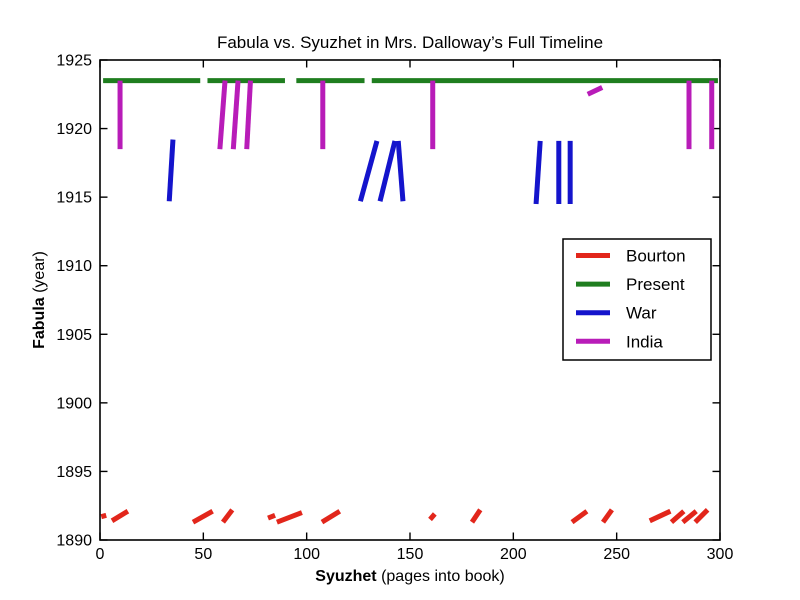 The image size is (800, 600). I want to click on y-axis-label-rest: (year), so click(39, 274).